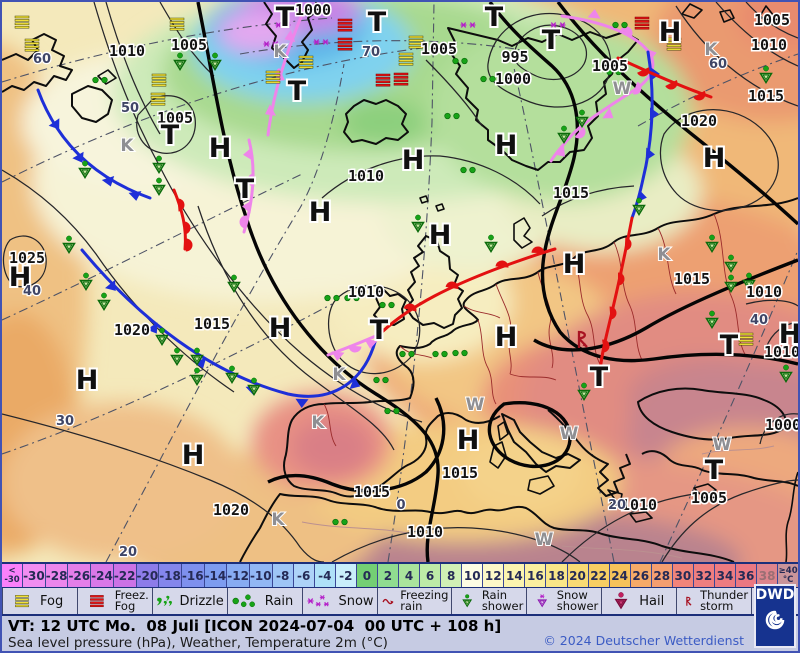 The height and width of the screenshot is (653, 800). Describe the element at coordinates (542, 601) in the screenshot. I see `snow-shower-icon` at that location.